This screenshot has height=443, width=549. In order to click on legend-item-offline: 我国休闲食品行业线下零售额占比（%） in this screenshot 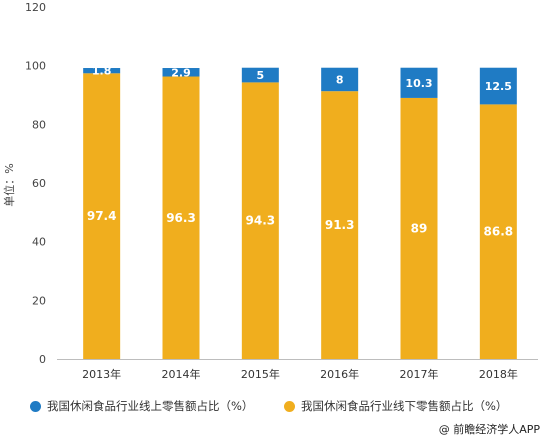, I will do `click(395, 406)`.